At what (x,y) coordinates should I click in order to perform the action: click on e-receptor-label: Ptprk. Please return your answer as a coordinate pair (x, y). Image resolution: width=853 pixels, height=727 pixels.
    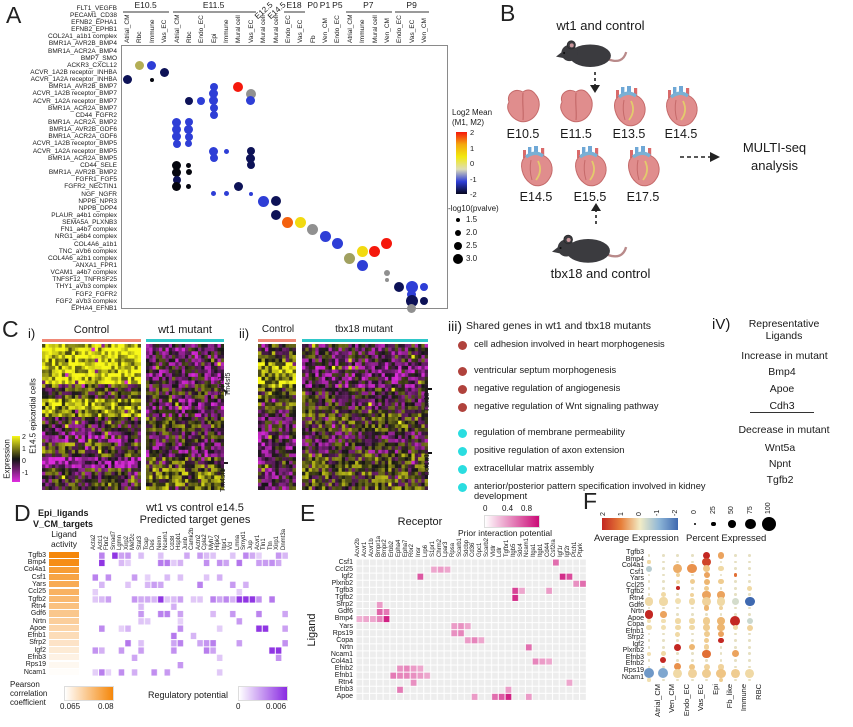
    Looking at the image, I should click on (581, 549).